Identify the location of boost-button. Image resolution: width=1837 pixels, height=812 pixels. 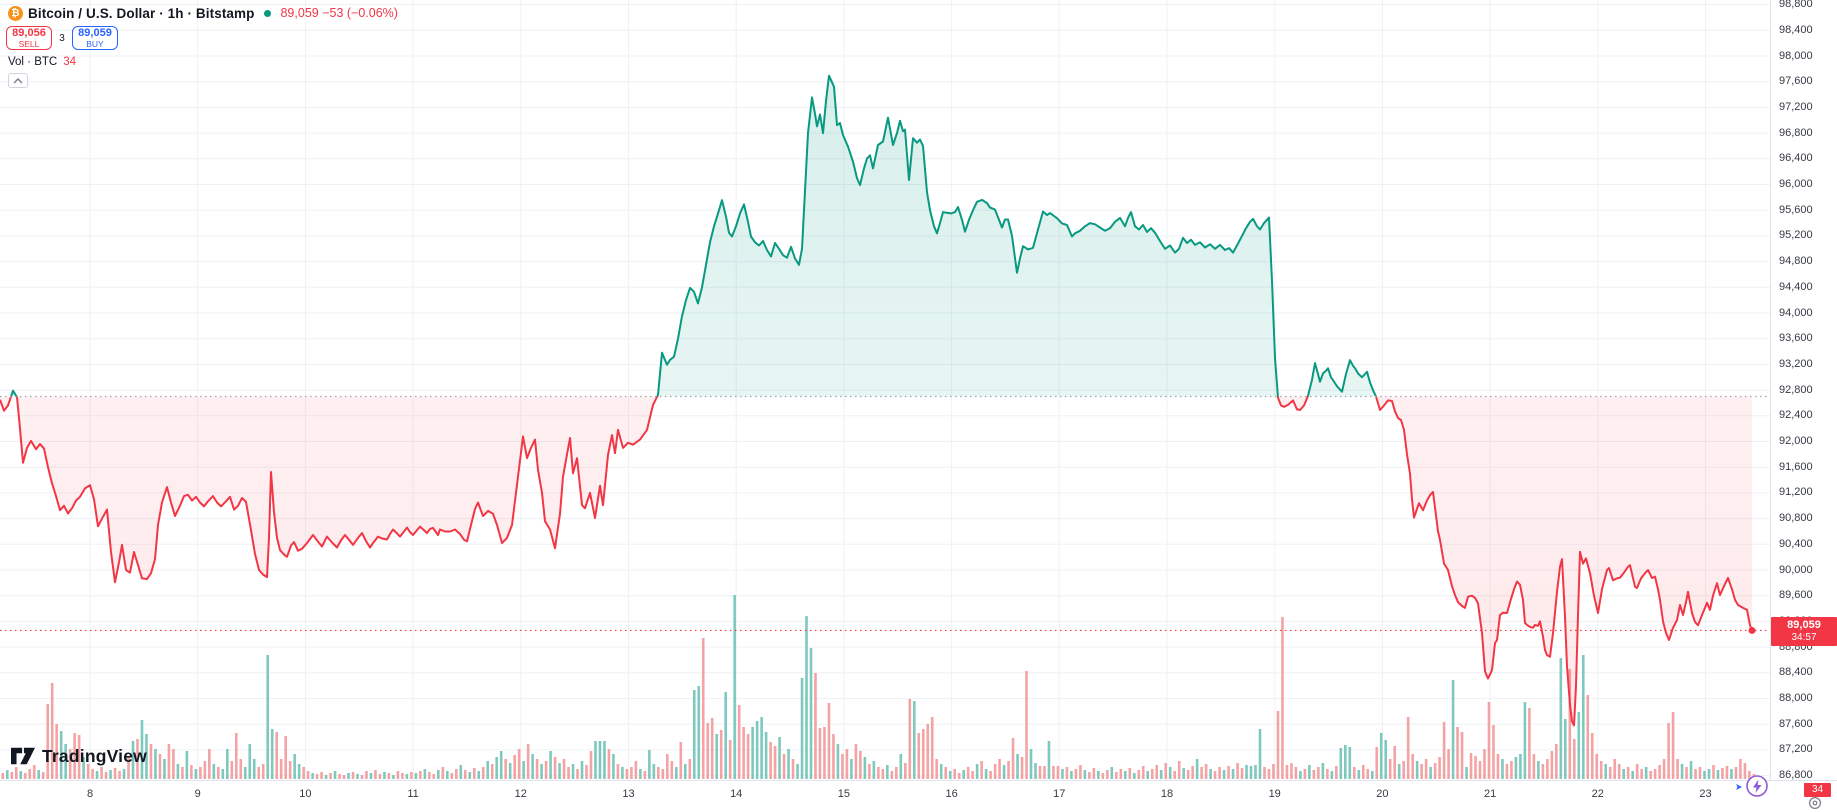
(1753, 789).